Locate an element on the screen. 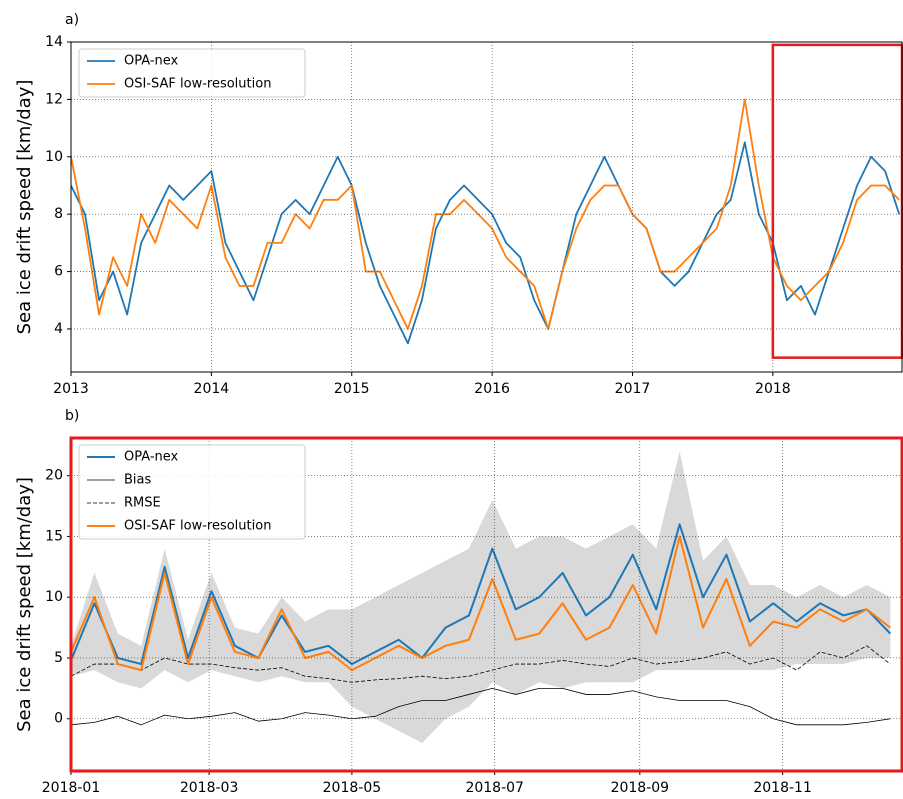  y-tick-label: 12 is located at coordinates (54, 99).